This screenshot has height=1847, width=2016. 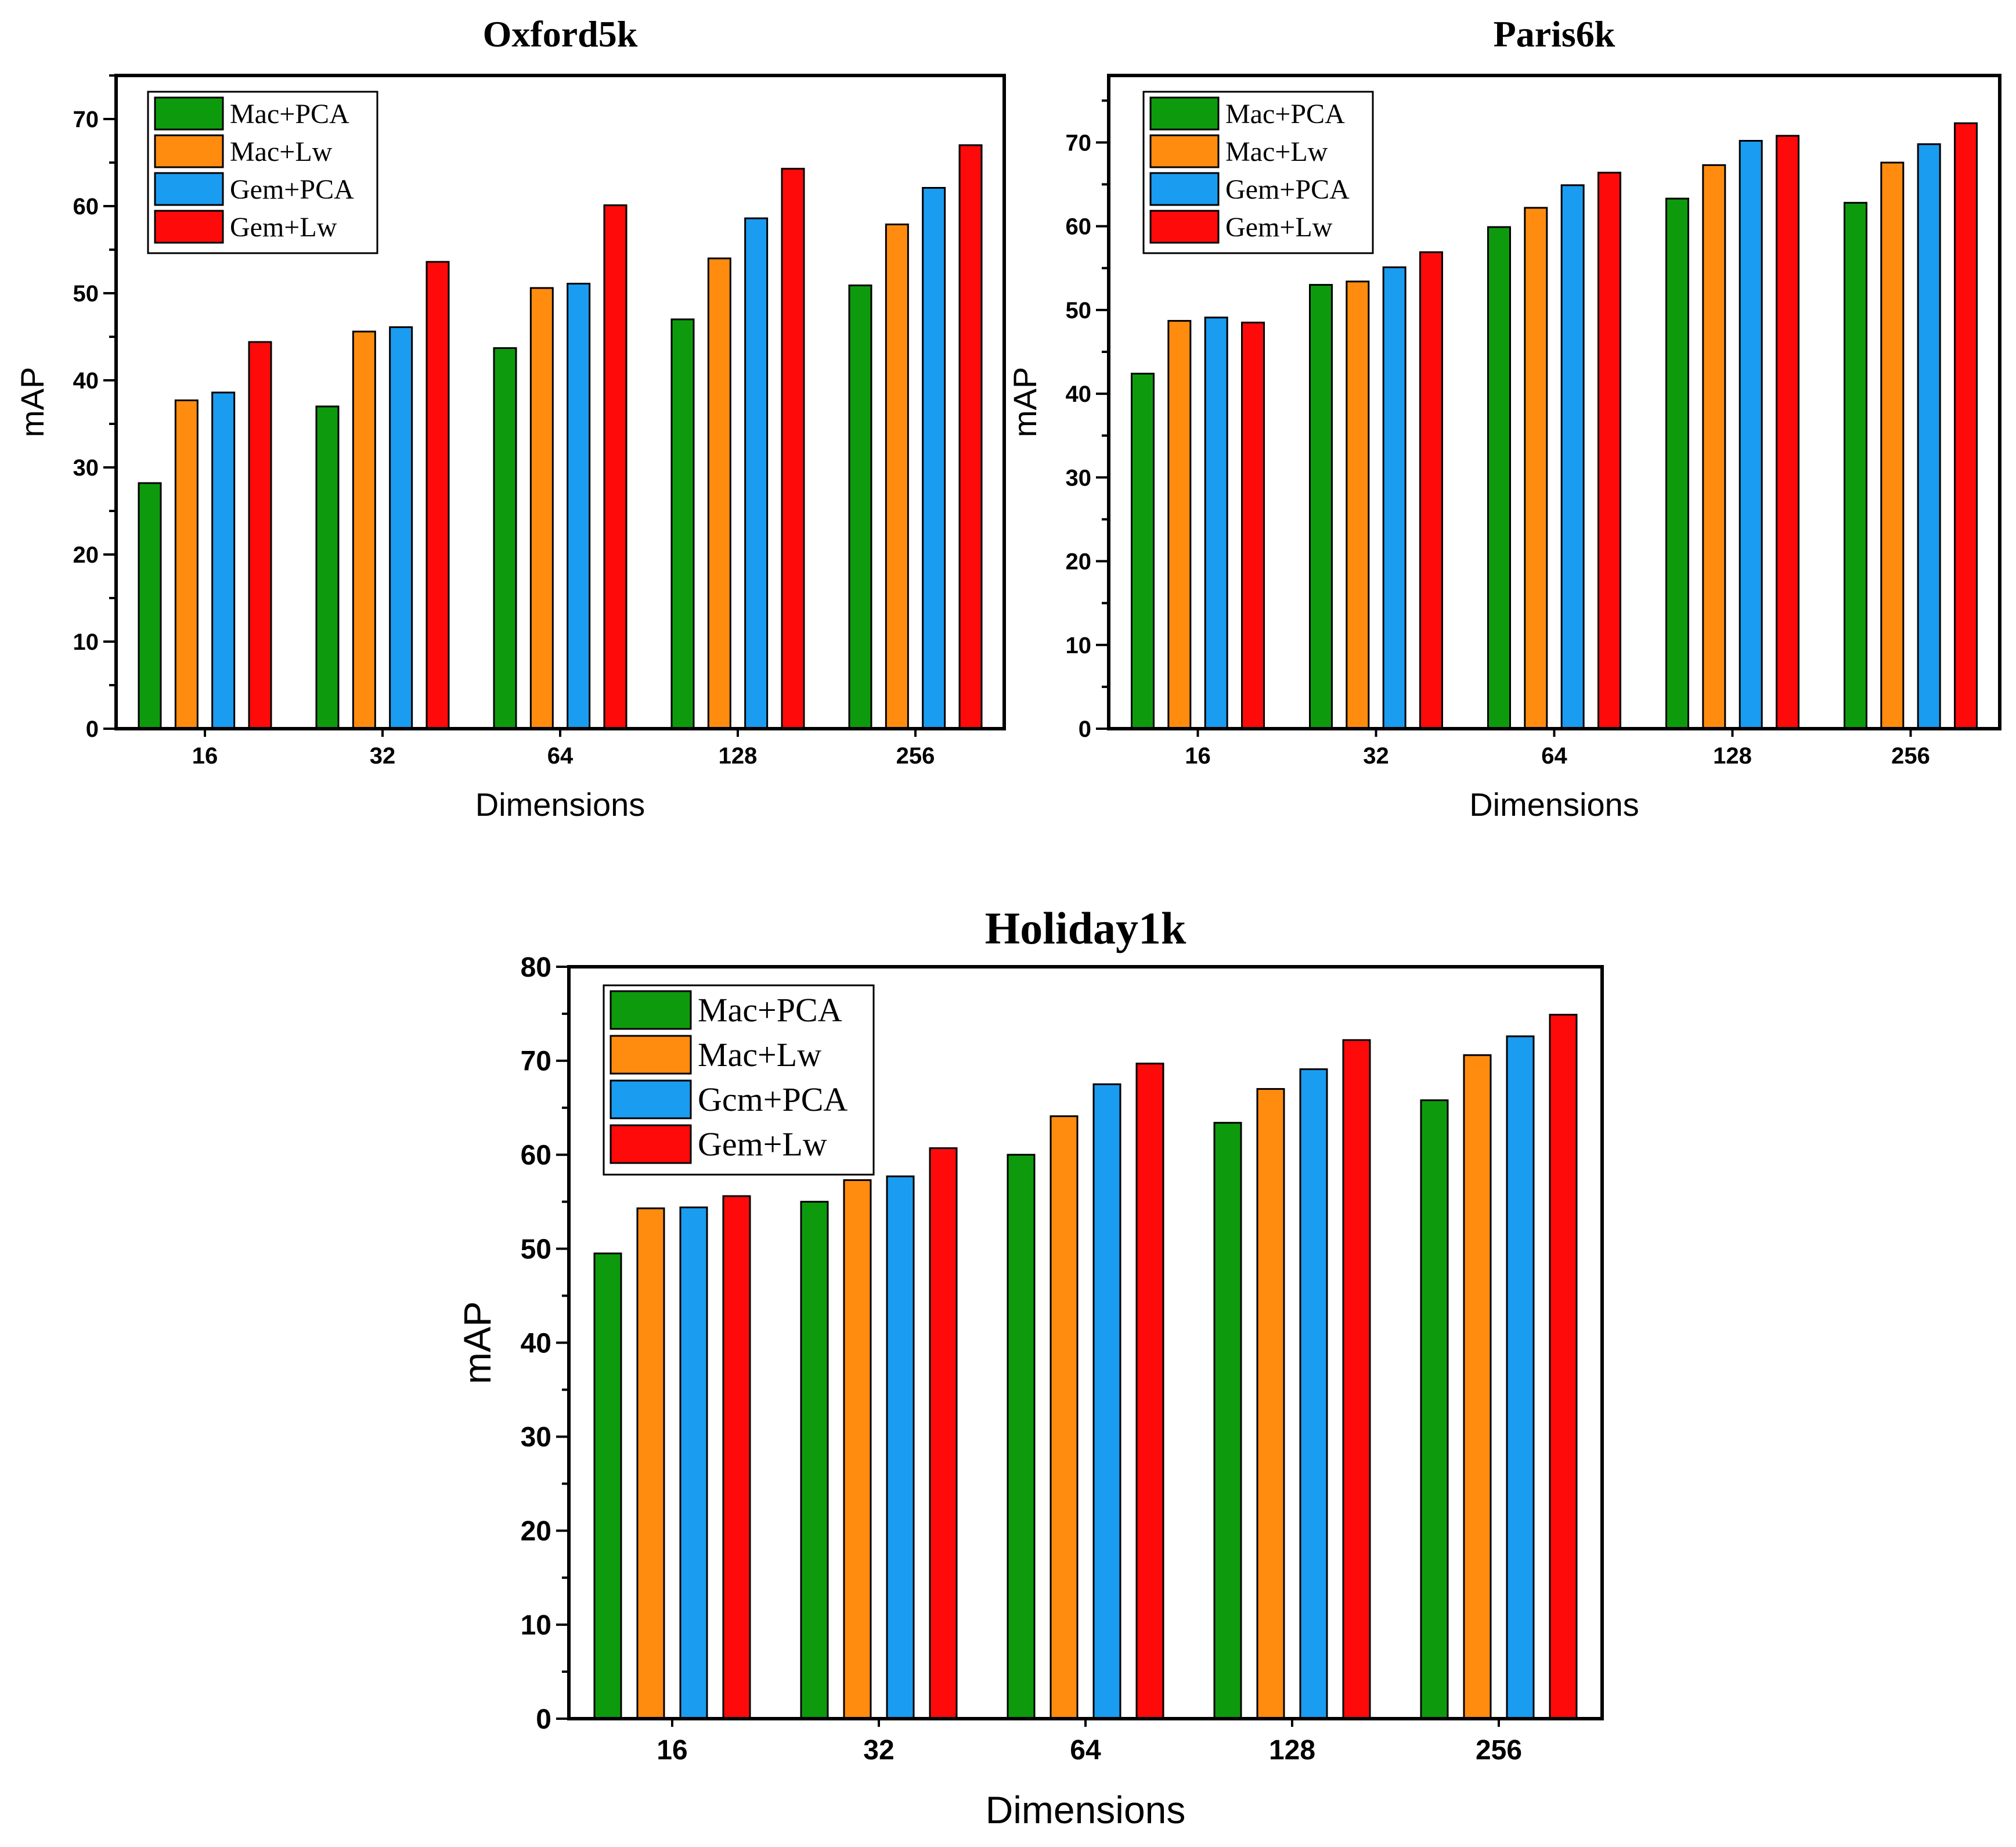 What do you see at coordinates (772, 1099) in the screenshot?
I see `legend-label: Gcm+PCA` at bounding box center [772, 1099].